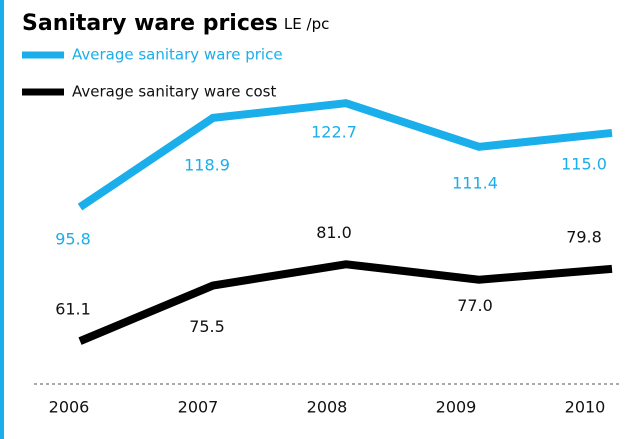  Describe the element at coordinates (150, 23) in the screenshot. I see `chart-title: Sanitary ware prices` at that location.